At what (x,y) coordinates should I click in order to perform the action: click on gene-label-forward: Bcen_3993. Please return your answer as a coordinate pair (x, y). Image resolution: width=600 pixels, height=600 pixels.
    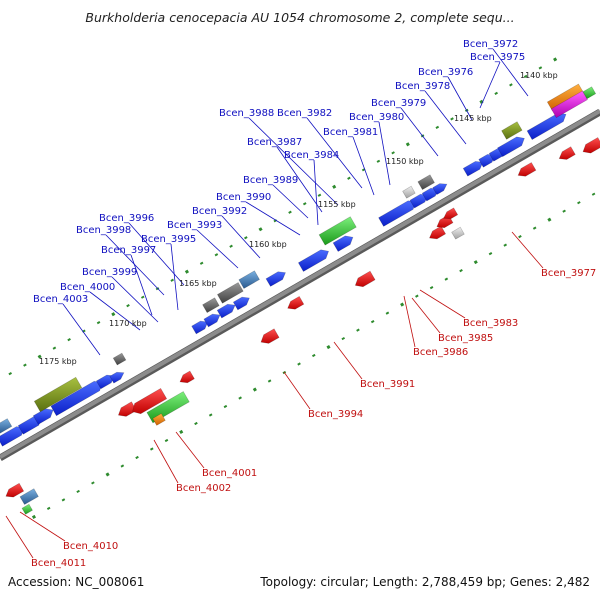
    Looking at the image, I should click on (194, 225).